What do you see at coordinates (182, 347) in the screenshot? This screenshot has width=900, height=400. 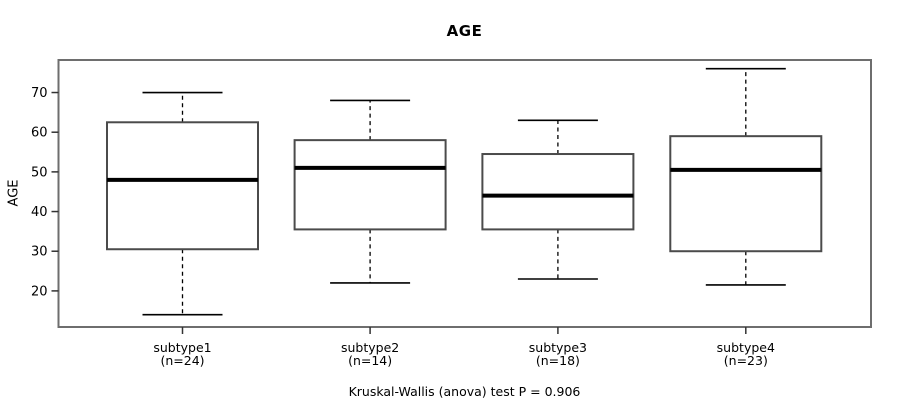 I see `x-category-label: subtype1` at bounding box center [182, 347].